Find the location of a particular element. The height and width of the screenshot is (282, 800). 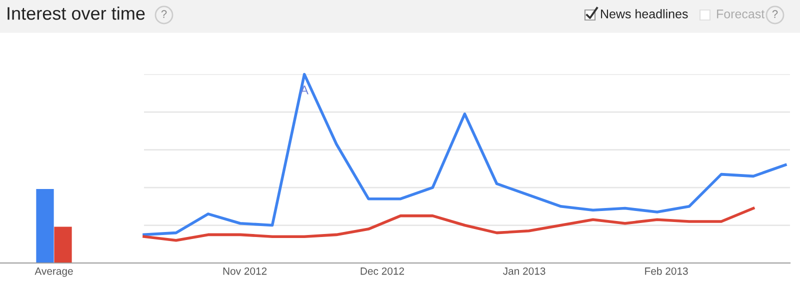

text: Forecast is located at coordinates (741, 14).